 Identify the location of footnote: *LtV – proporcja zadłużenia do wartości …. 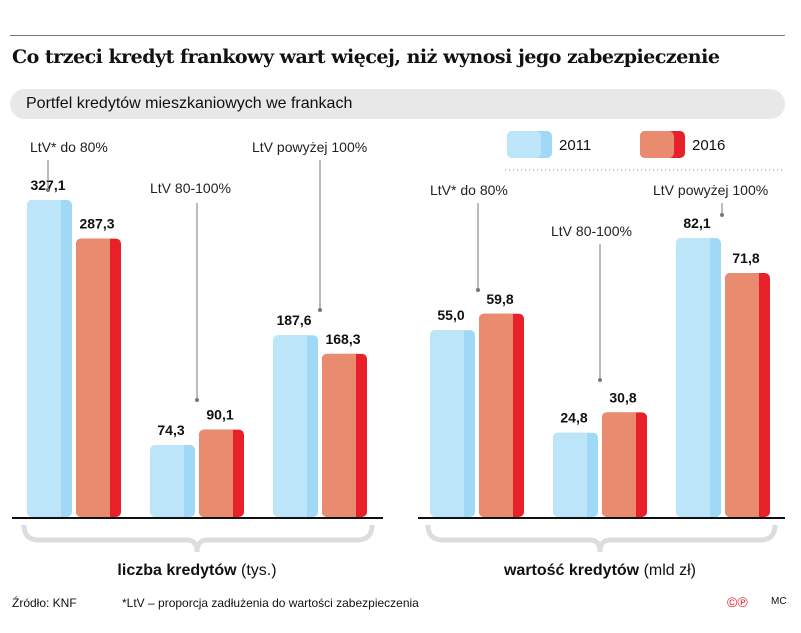
(270, 603).